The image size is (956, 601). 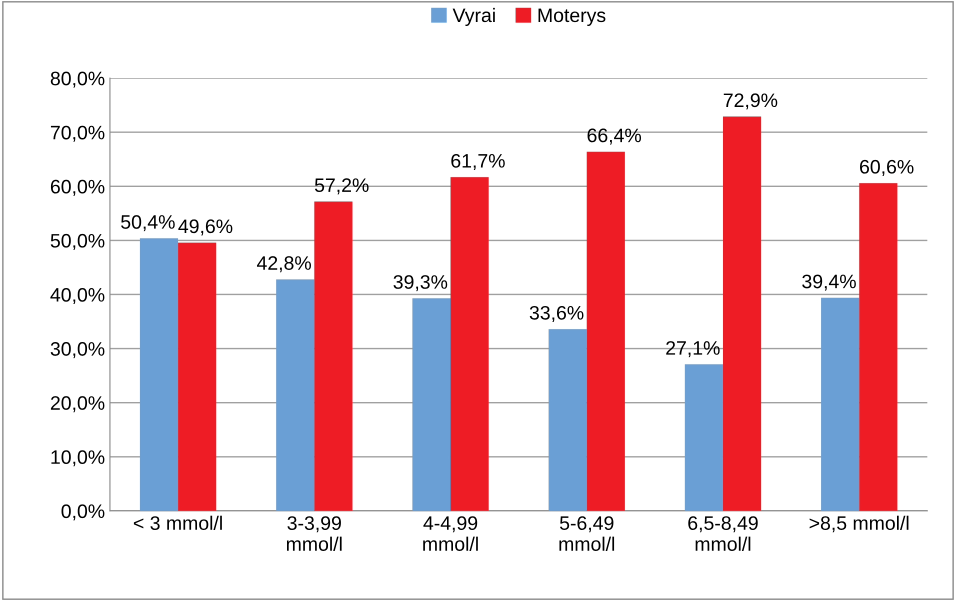 I want to click on y-tick-label: 50,0%, so click(x=77, y=242).